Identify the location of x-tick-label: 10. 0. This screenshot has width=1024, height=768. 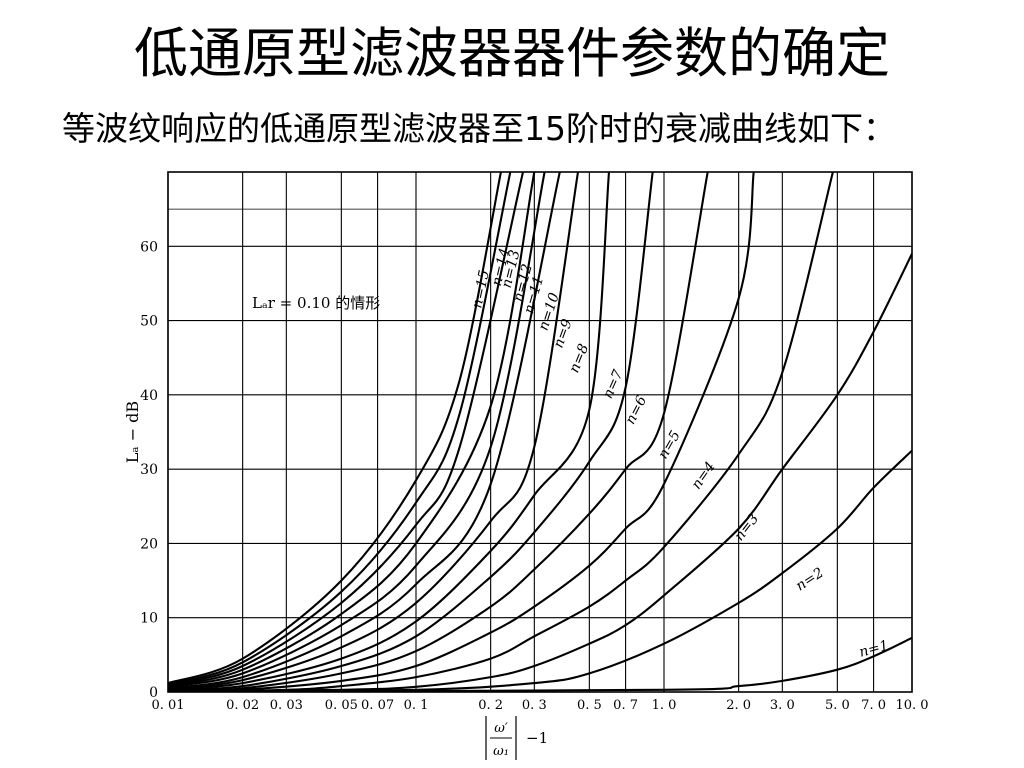
(911, 705).